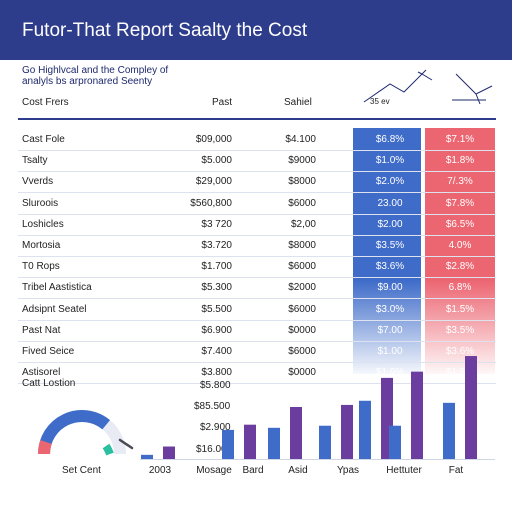  I want to click on row-red-value: $7.8%, so click(460, 203).